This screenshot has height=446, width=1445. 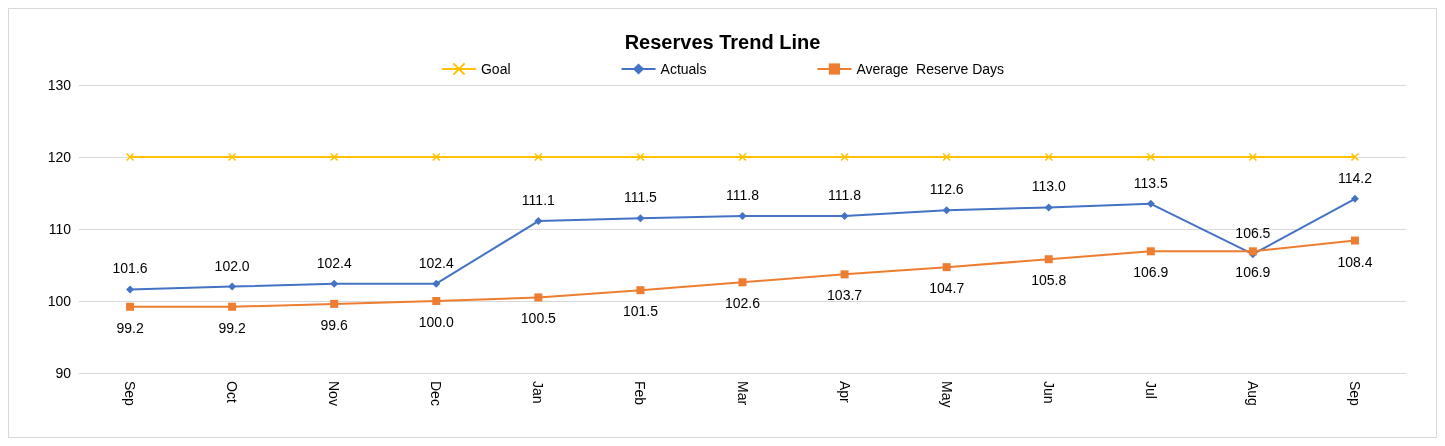 What do you see at coordinates (59, 85) in the screenshot?
I see `y-tick-label: 130` at bounding box center [59, 85].